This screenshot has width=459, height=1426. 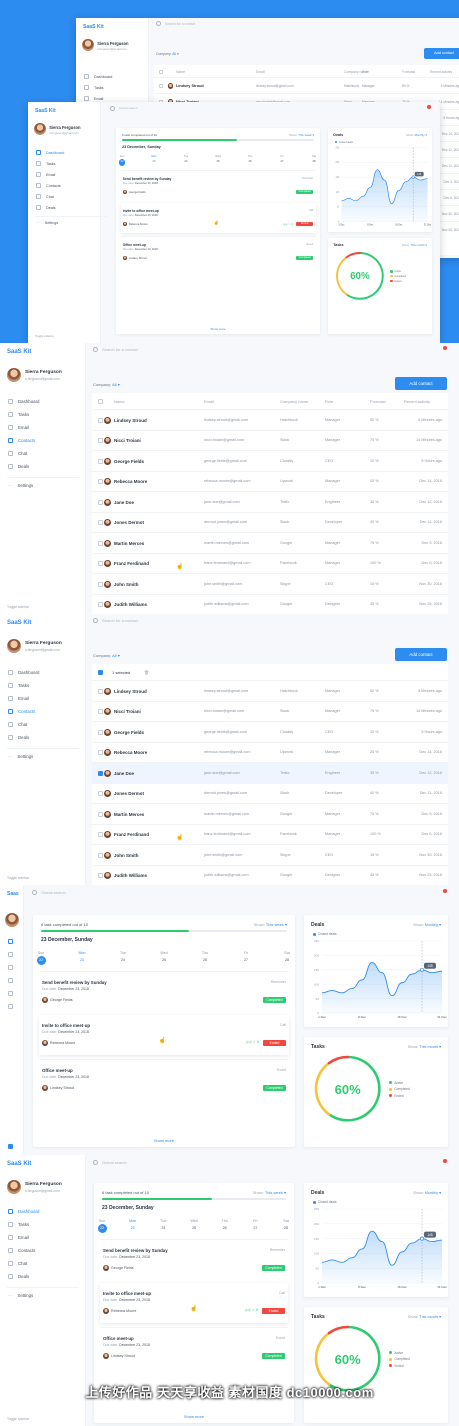 What do you see at coordinates (329, 401) in the screenshot?
I see `column-header: Role` at bounding box center [329, 401].